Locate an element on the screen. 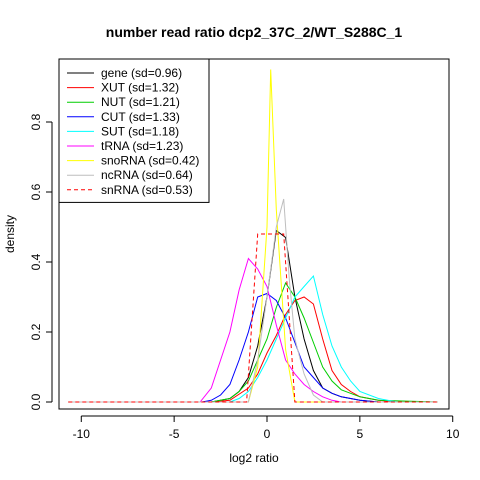 The image size is (480, 480). x-tick-label: 10 is located at coordinates (453, 434).